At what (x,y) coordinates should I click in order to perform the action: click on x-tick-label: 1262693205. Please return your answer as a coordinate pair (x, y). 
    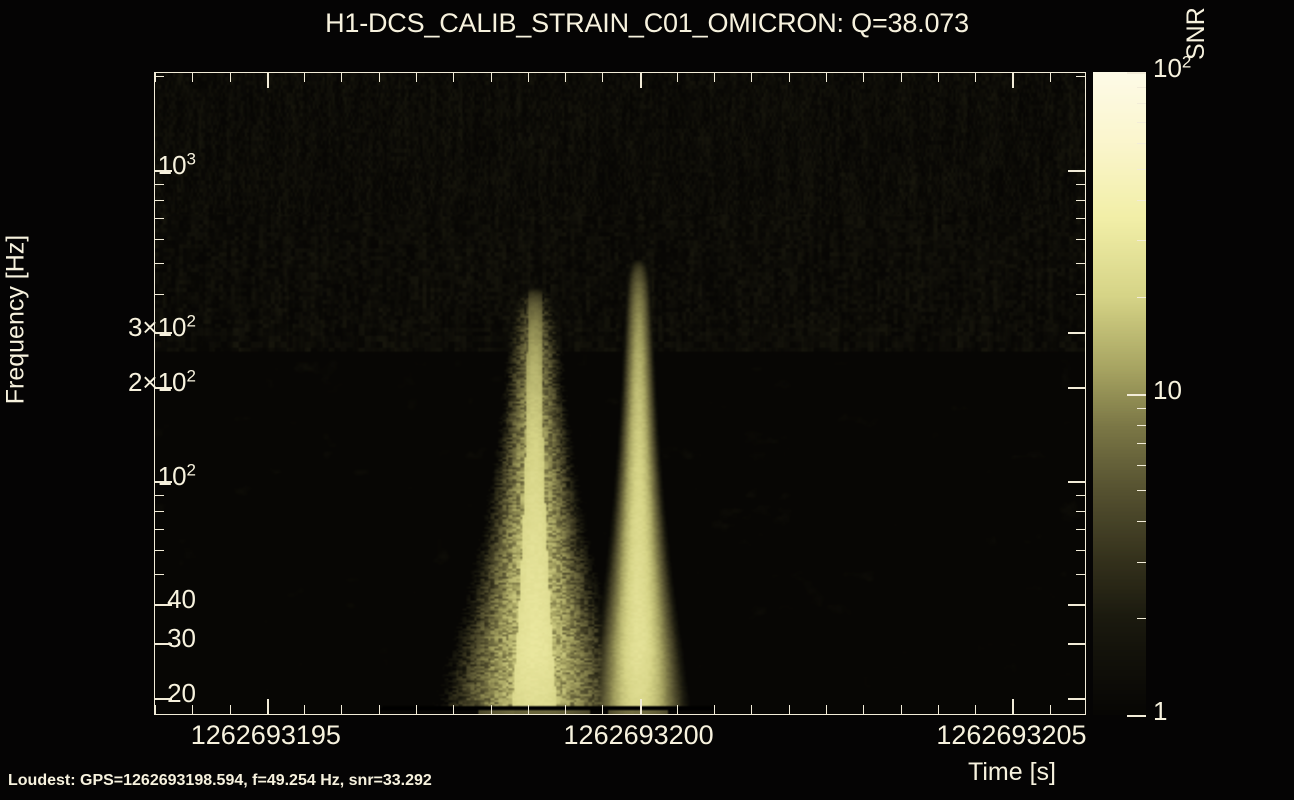
    Looking at the image, I should click on (1011, 735).